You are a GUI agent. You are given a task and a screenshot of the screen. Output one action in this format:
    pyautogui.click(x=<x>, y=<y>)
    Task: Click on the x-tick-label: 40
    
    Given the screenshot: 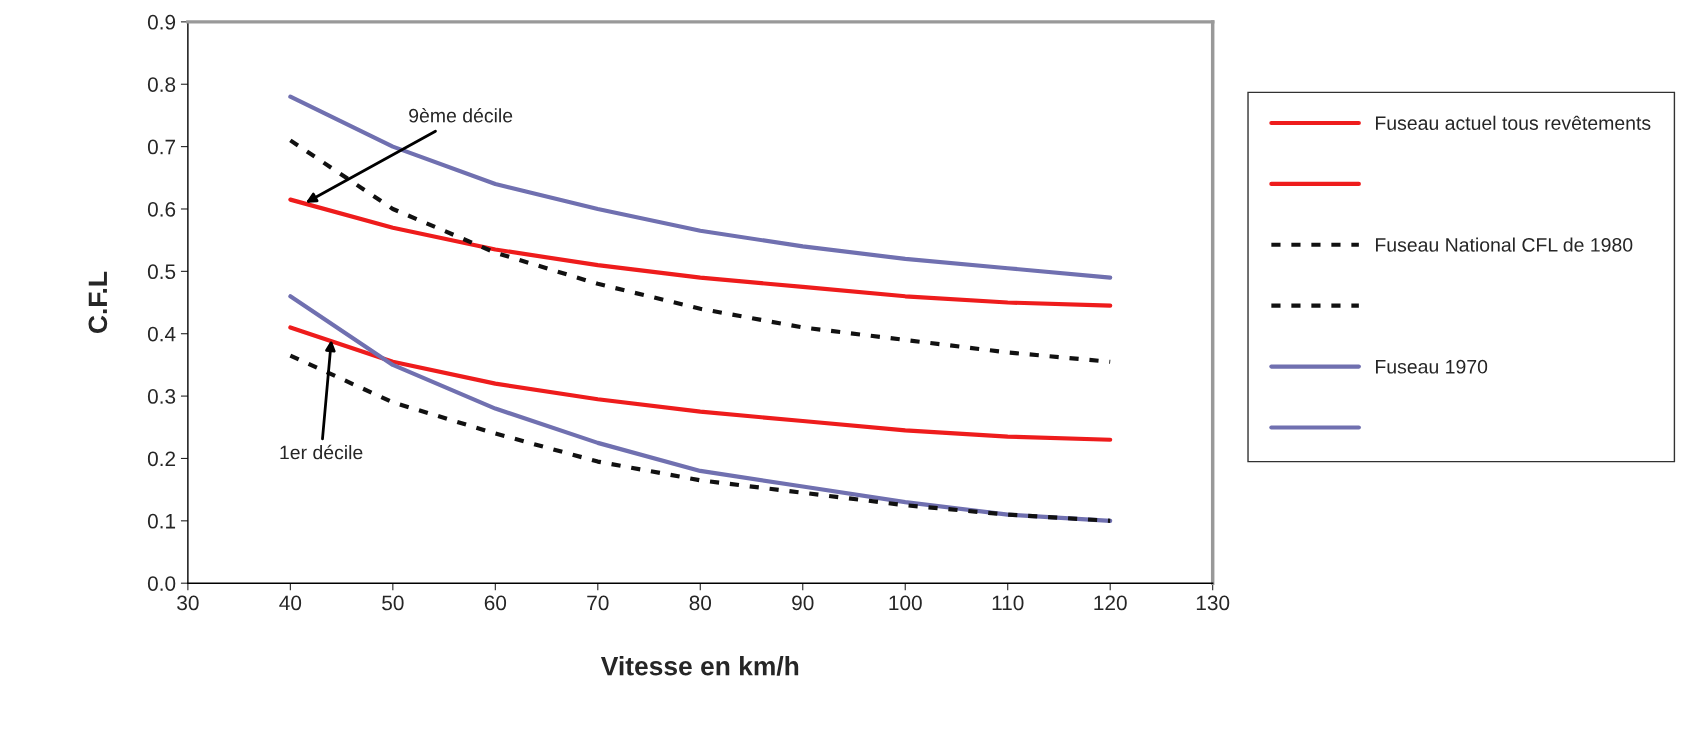 What is the action you would take?
    pyautogui.click(x=290, y=603)
    